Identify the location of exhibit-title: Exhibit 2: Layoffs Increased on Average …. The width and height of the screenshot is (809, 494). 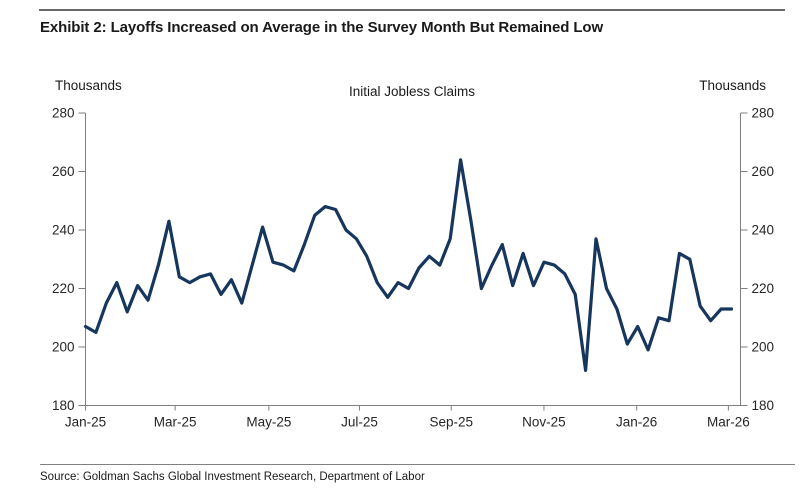
(322, 27).